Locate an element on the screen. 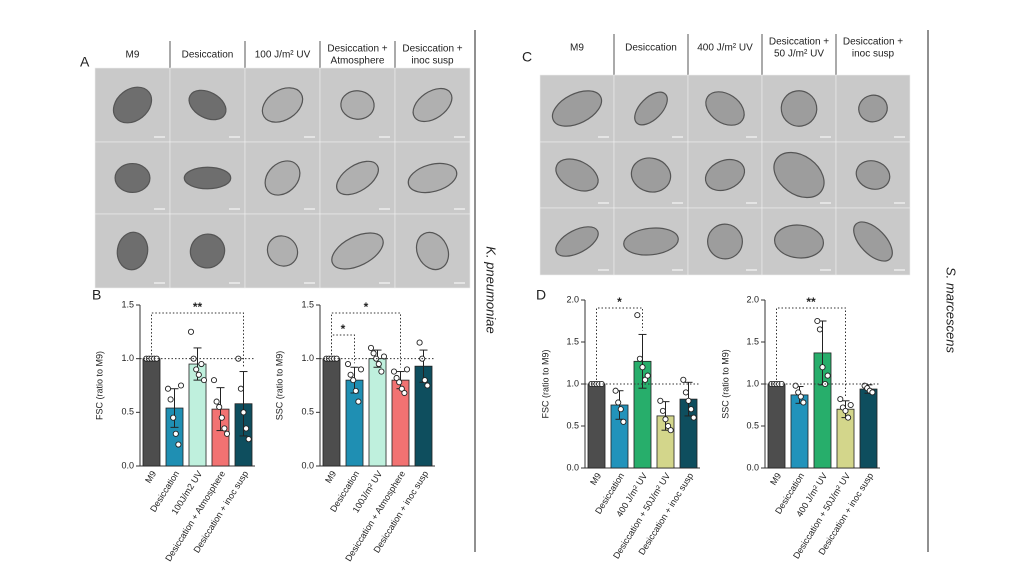  micrograph is located at coordinates (282, 178).